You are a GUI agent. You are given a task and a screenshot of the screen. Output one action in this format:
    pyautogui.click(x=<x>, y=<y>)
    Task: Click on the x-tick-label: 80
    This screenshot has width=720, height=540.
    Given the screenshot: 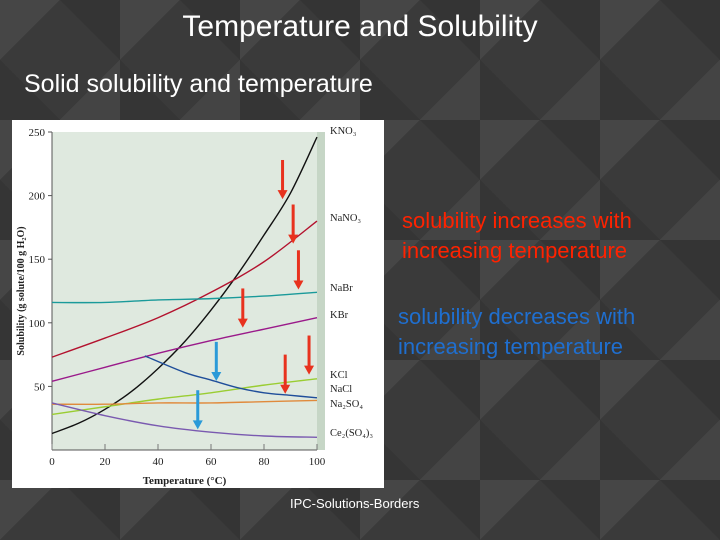 What is the action you would take?
    pyautogui.click(x=265, y=462)
    